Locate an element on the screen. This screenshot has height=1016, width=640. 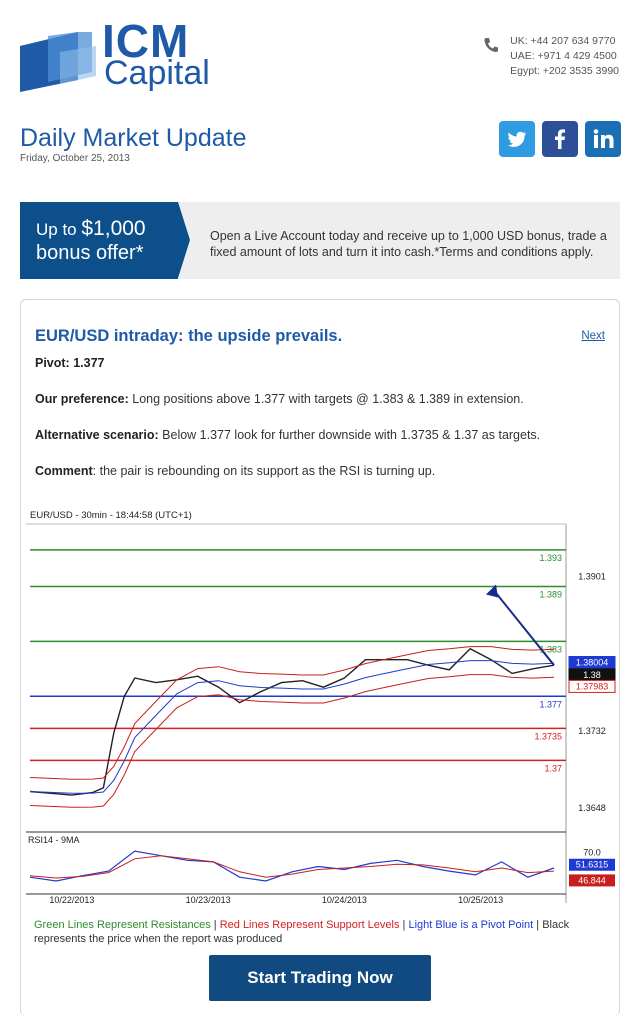
icm-logo: ICM Capital is located at coordinates (125, 54).